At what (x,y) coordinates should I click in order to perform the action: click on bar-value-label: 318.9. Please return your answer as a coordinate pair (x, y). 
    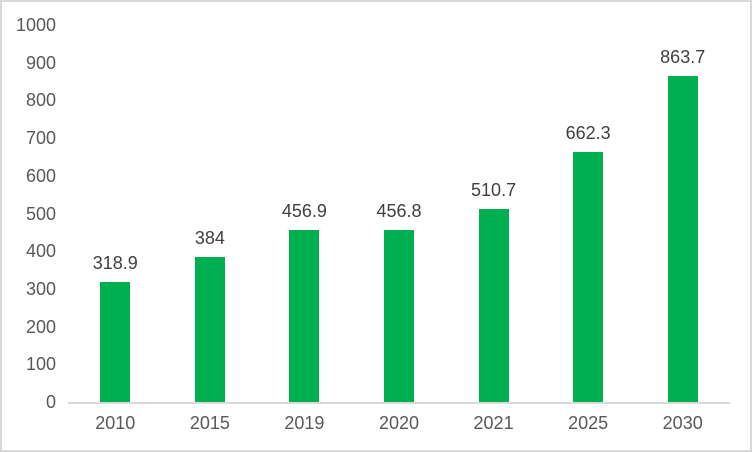
    Looking at the image, I should click on (115, 262).